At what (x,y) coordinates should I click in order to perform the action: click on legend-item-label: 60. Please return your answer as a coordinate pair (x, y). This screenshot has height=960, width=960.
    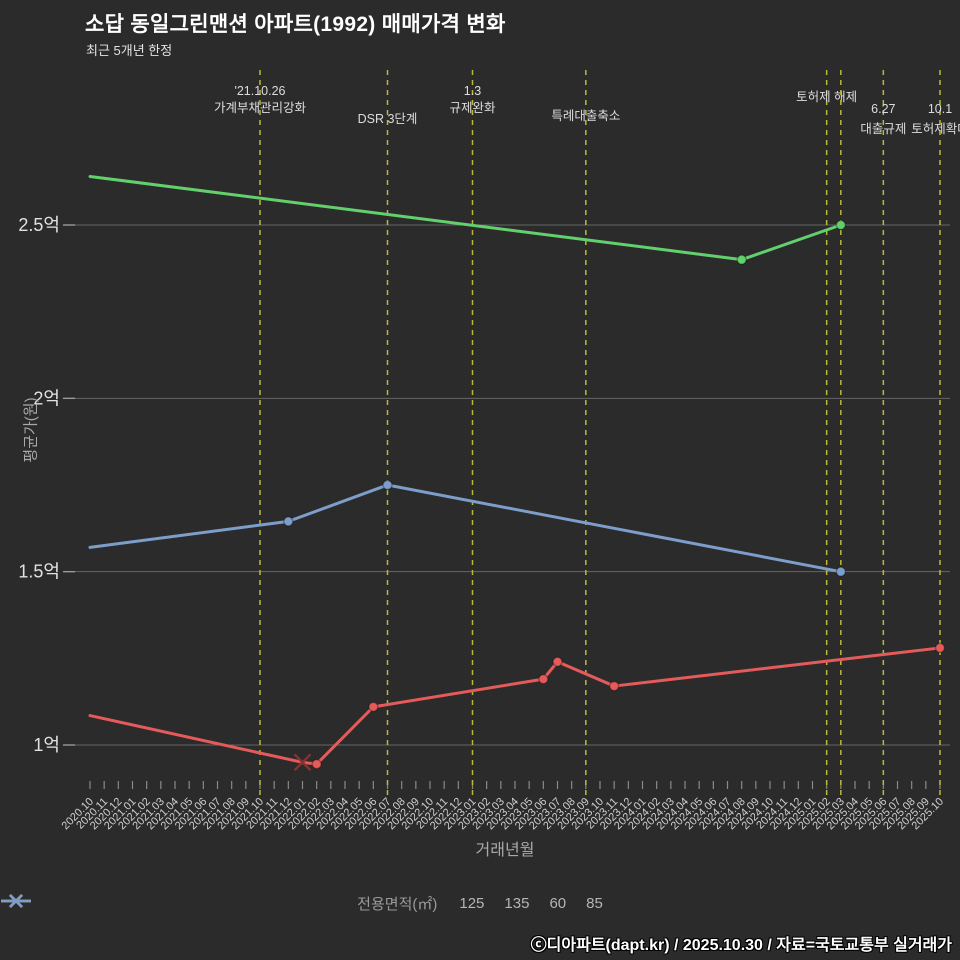
    Looking at the image, I should click on (558, 903).